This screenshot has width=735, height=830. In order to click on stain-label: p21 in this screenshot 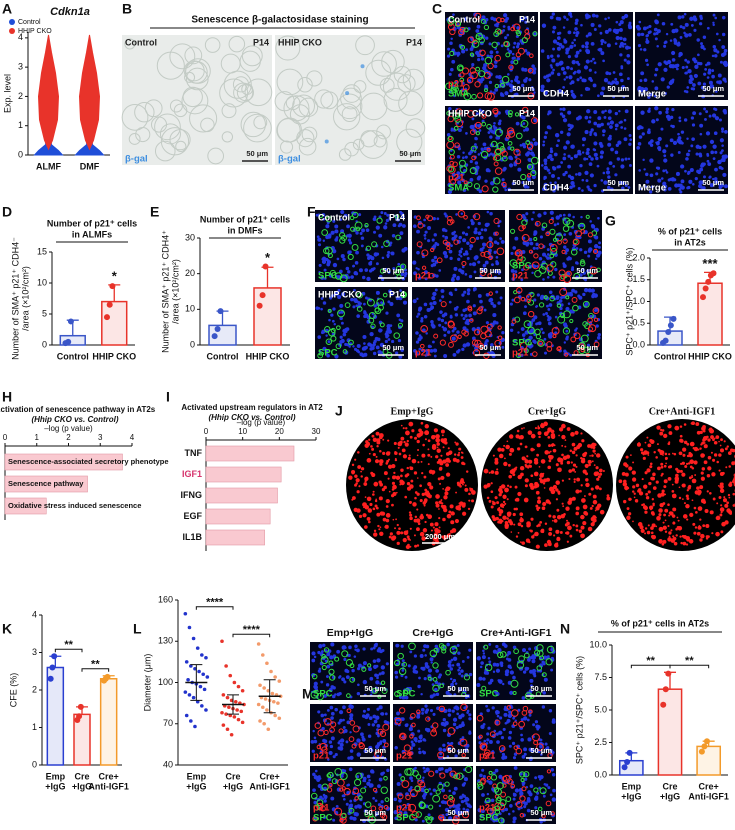, I will do `click(487, 756)`.